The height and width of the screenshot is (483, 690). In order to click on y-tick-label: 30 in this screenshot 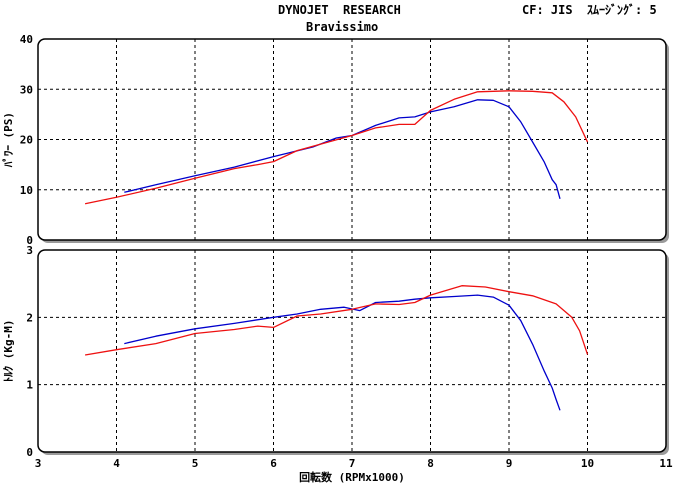, I will do `click(26, 89)`.